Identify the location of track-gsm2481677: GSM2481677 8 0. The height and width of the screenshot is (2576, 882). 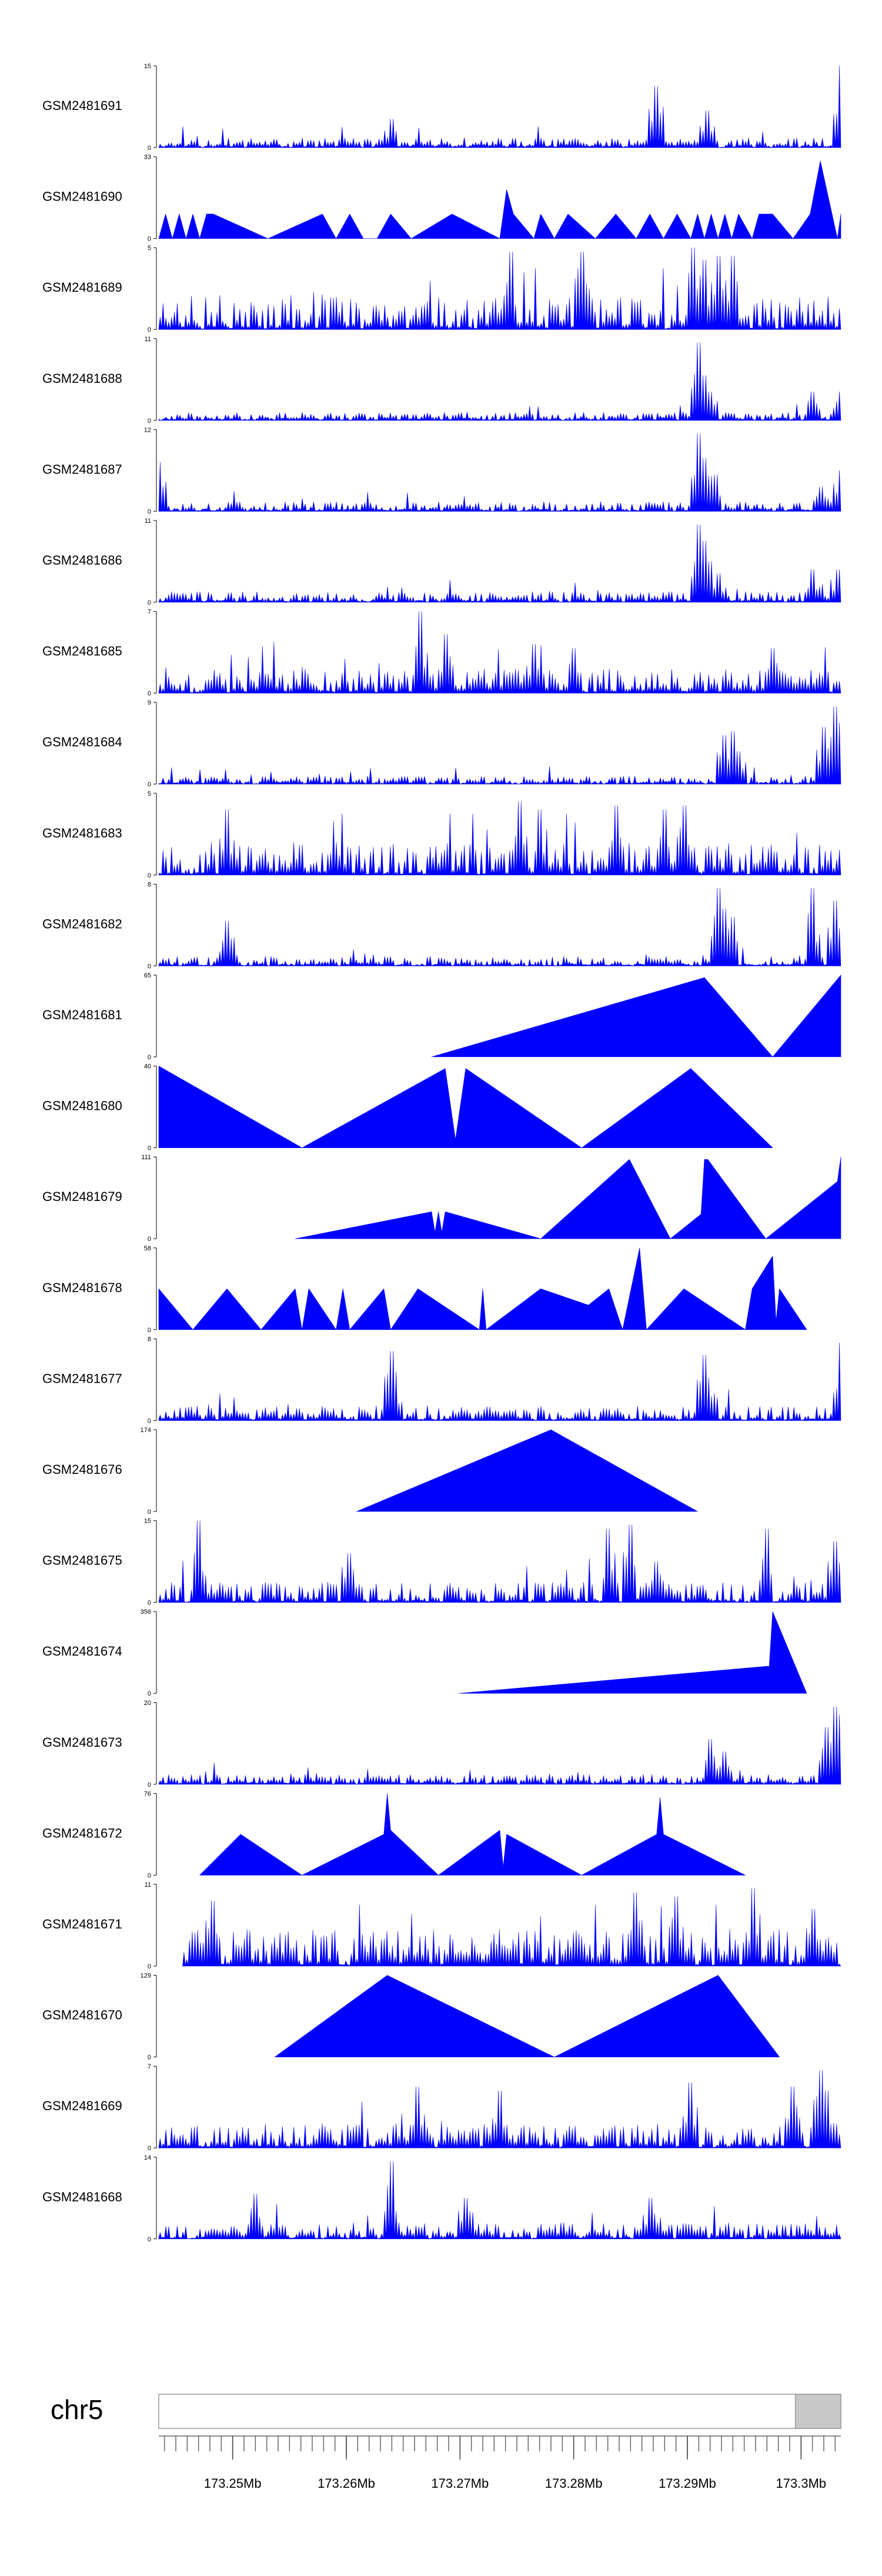
(441, 1380).